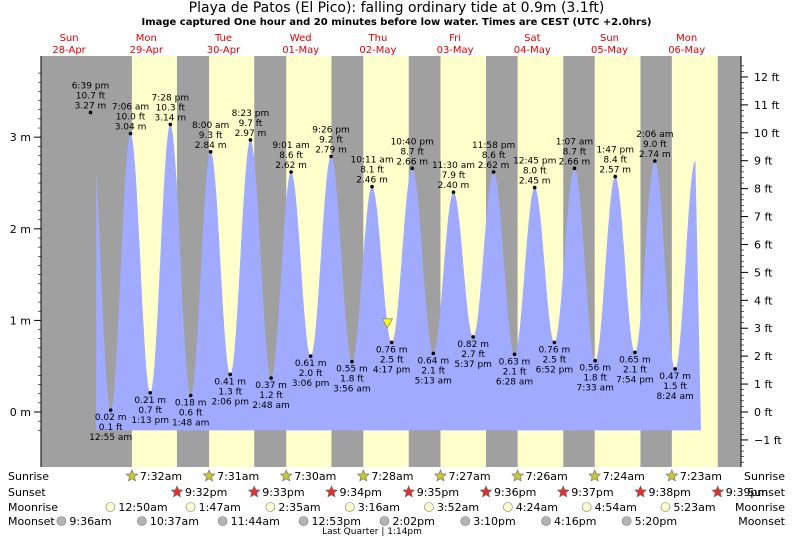 The image size is (793, 538). Describe the element at coordinates (387, 323) in the screenshot. I see `current-tide-marker` at that location.